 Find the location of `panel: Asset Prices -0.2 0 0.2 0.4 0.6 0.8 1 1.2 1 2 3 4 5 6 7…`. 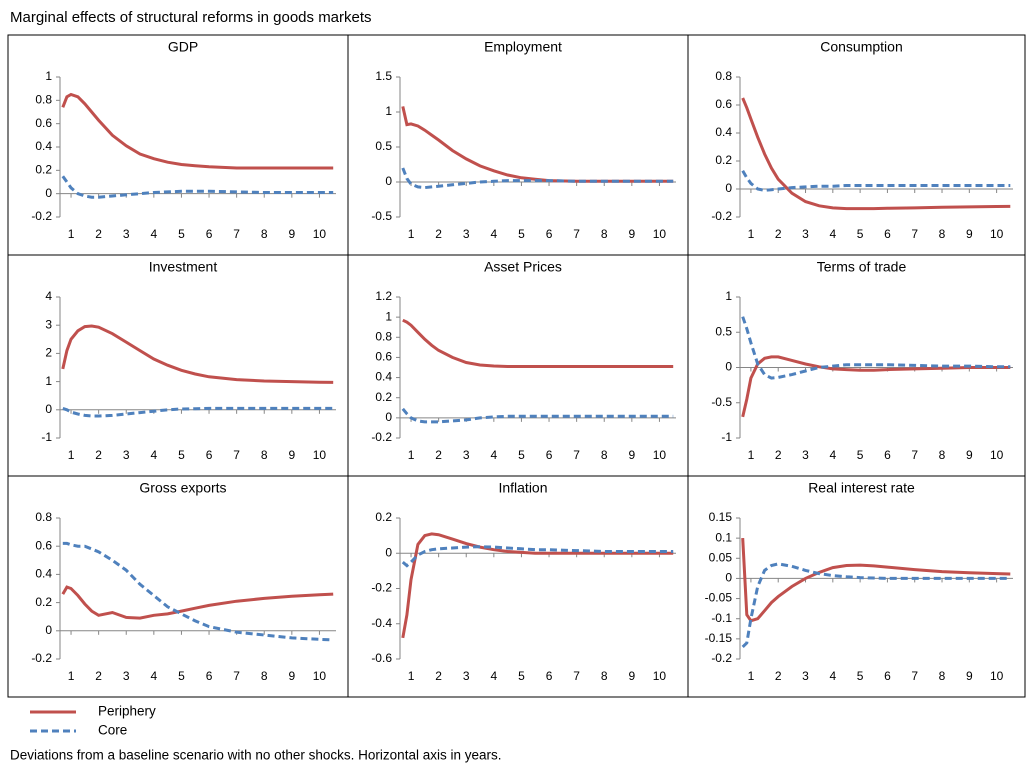

panel: Asset Prices -0.2 0 0.2 0.4 0.6 0.8 1 1.2 1 2 3 4 5 6 7… is located at coordinates (523, 360).